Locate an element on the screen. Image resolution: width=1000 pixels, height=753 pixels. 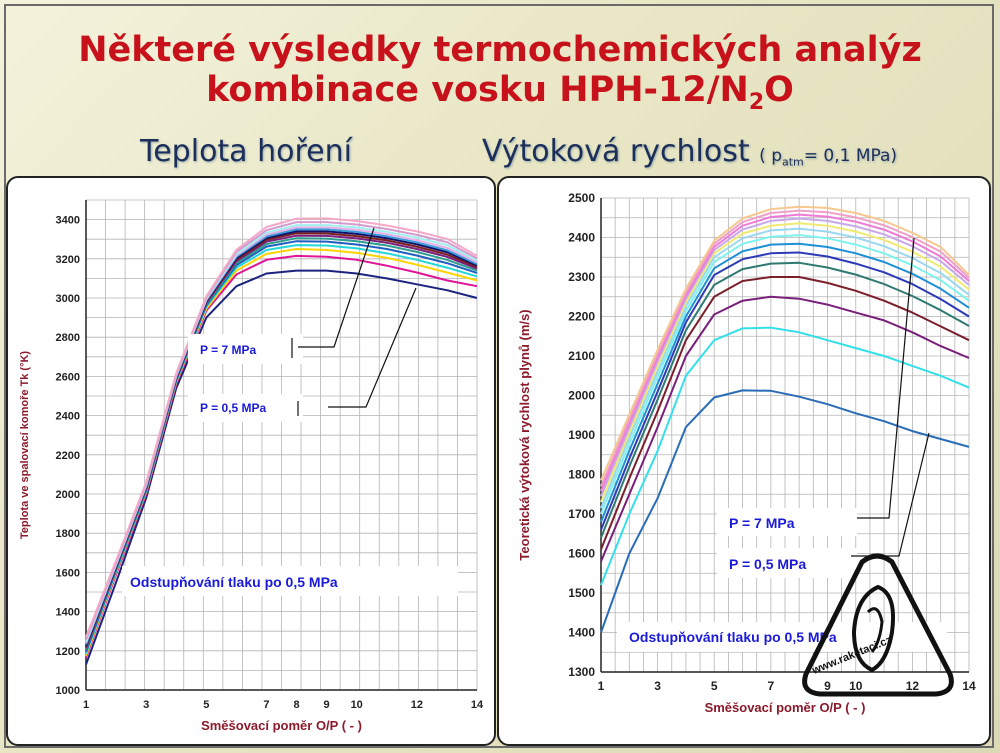
right-heading: Výtoková rychlost ( patm= 0,1 MPa) is located at coordinates (689, 151).